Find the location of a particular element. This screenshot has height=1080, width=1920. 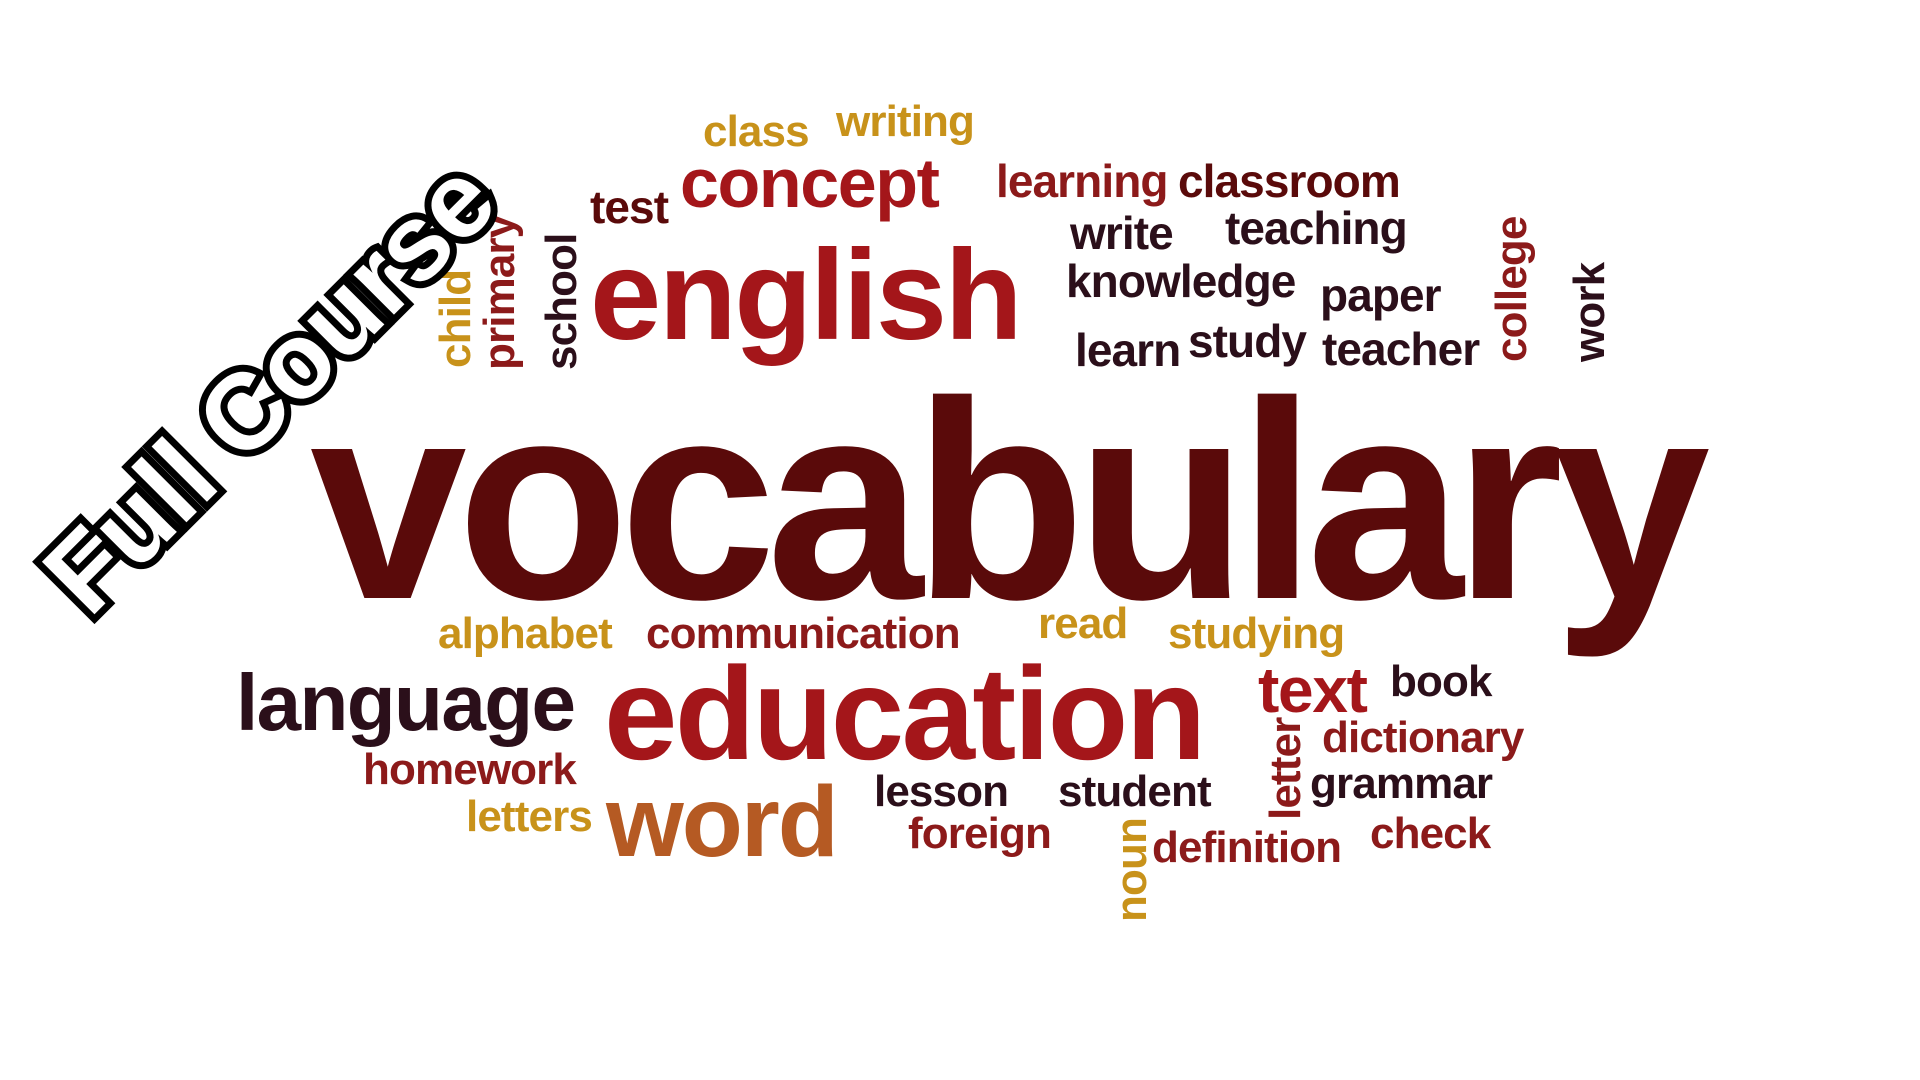

word-definition: definition is located at coordinates (1247, 847).